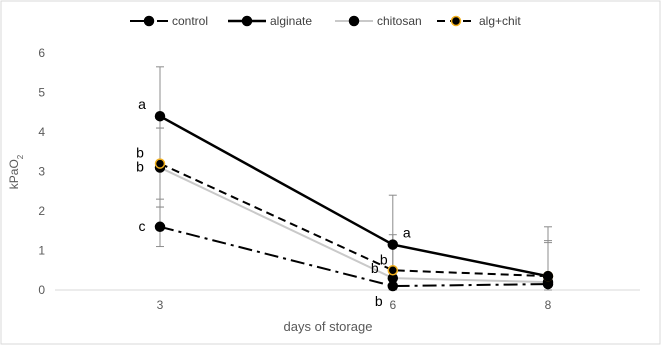 The width and height of the screenshot is (661, 350). Describe the element at coordinates (325, 21) in the screenshot. I see `legend: control alginate chitosan alg+chit` at that location.